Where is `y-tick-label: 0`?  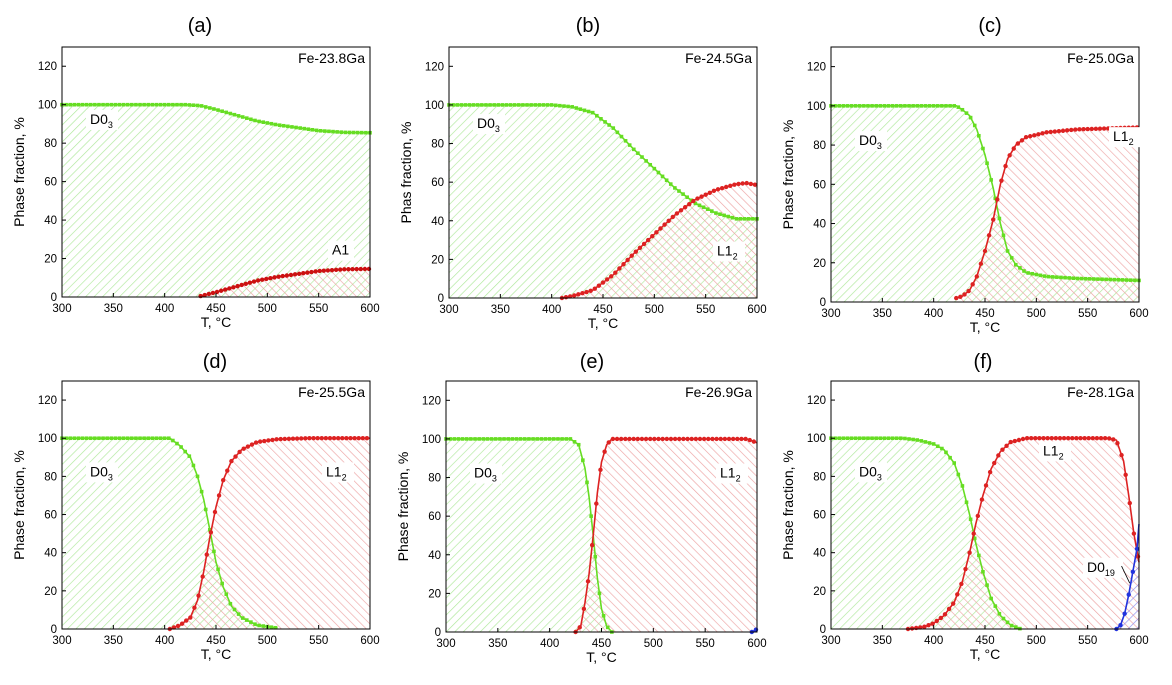 y-tick-label: 0 is located at coordinates (441, 299).